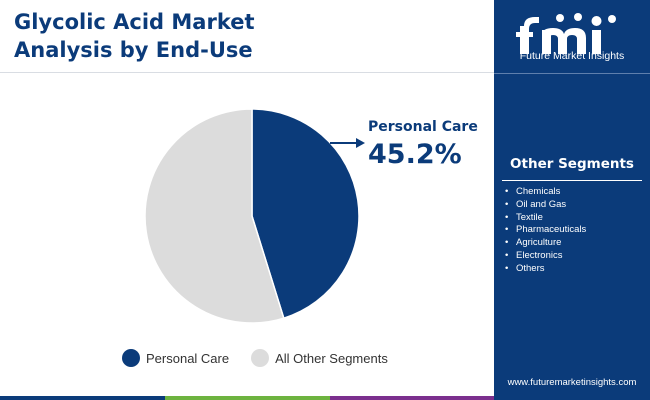 This screenshot has height=400, width=650. I want to click on other-segments-divider, so click(572, 180).